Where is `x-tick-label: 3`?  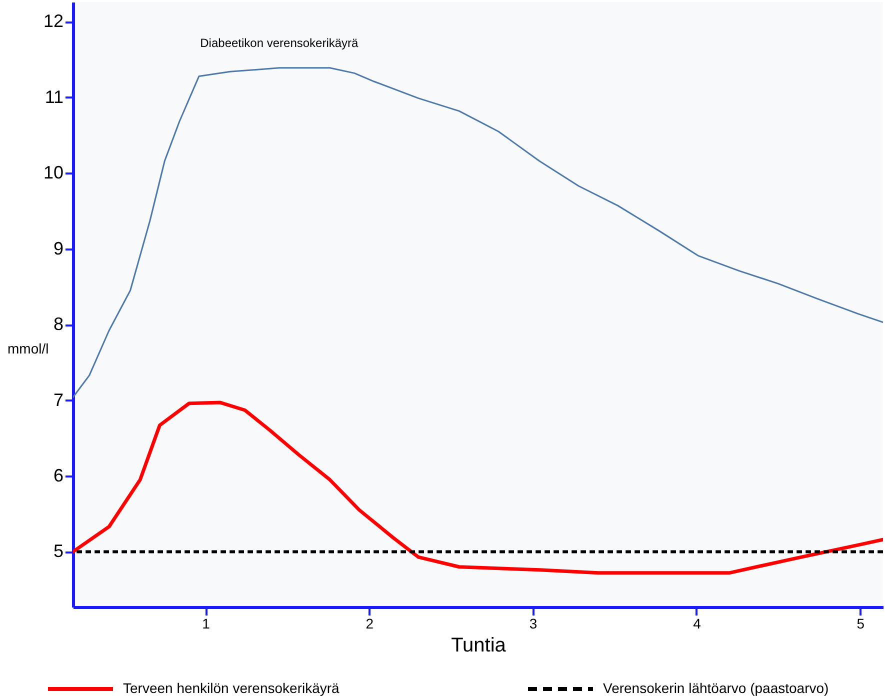 x-tick-label: 3 is located at coordinates (533, 624).